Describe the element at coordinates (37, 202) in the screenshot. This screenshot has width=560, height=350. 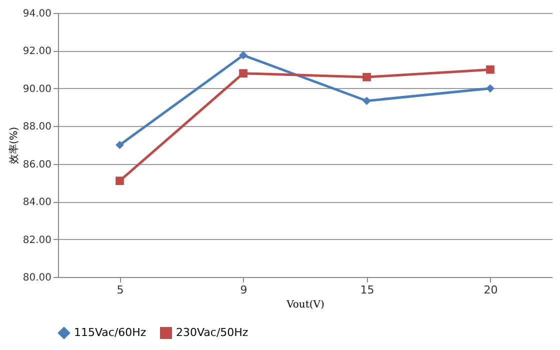
I see `y-tick-label: 84.00` at that location.